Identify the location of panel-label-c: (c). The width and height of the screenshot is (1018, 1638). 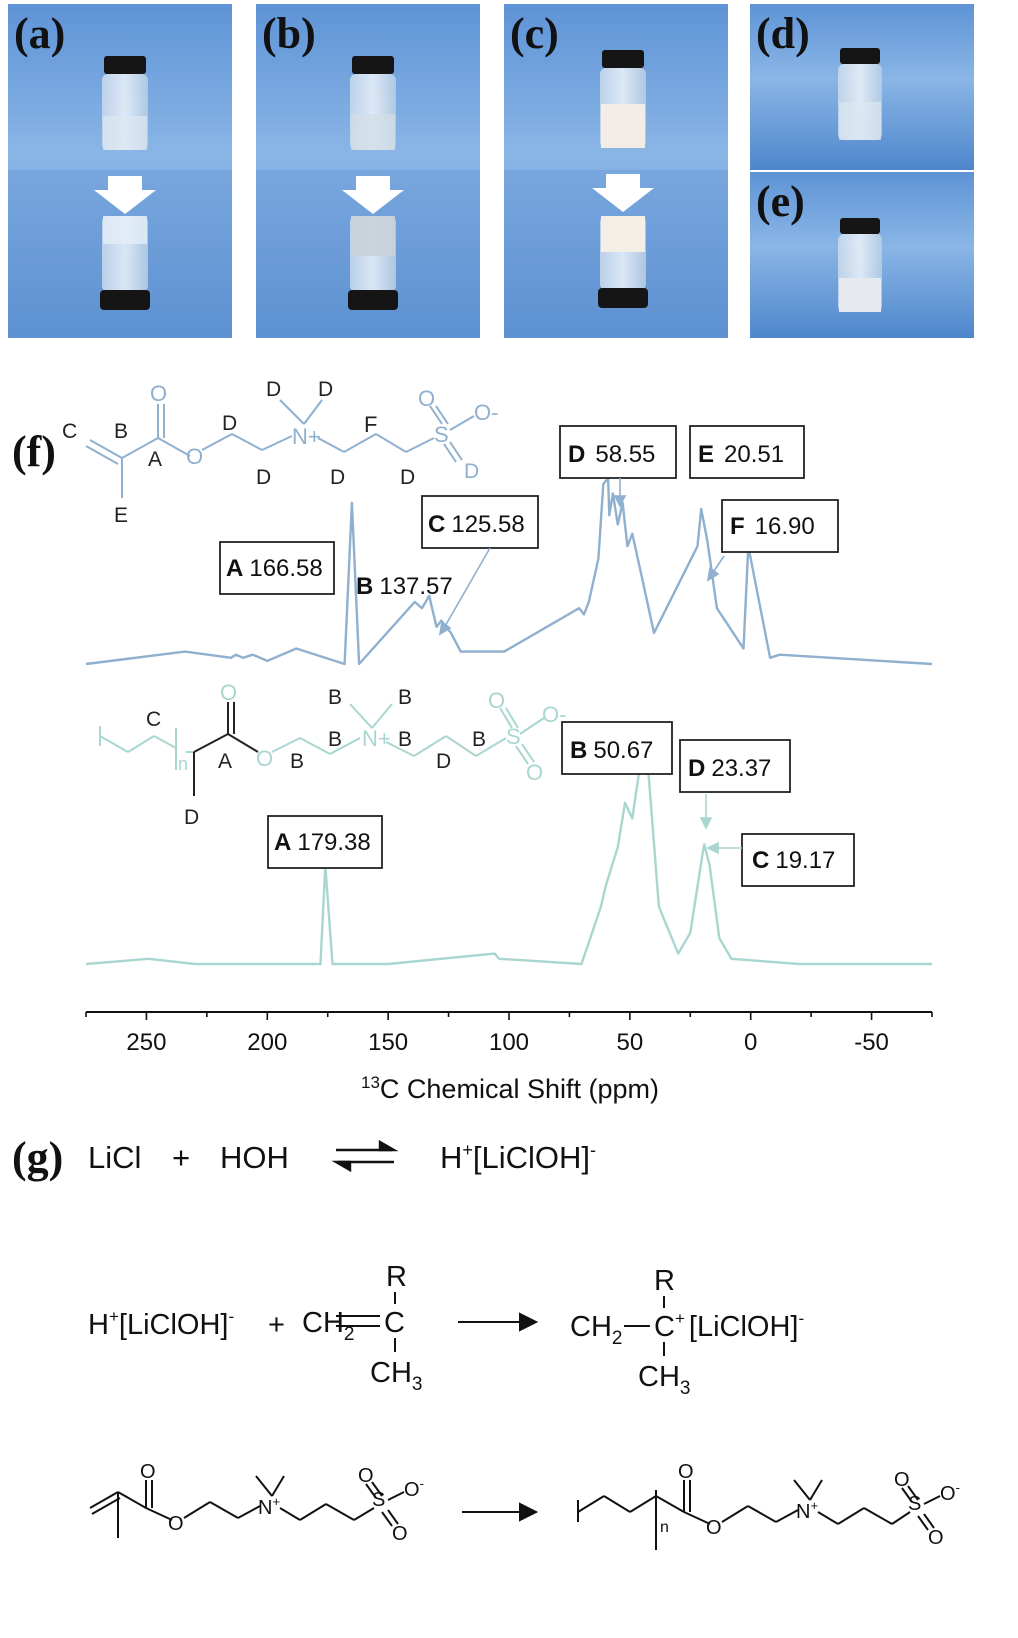
(534, 33).